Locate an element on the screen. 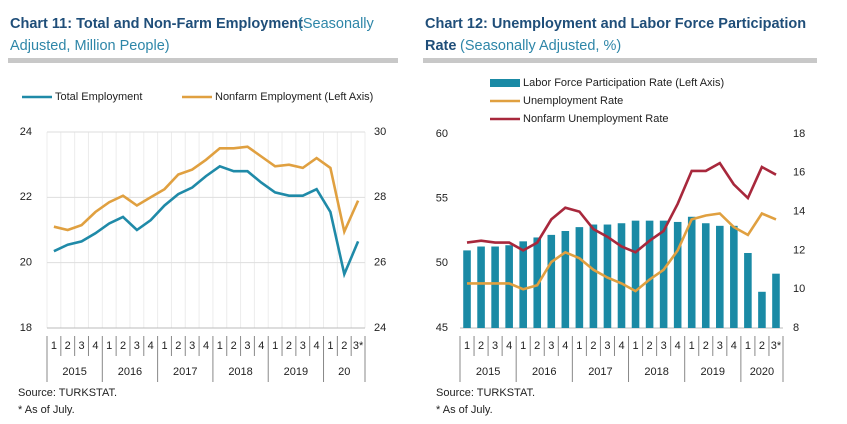 The width and height of the screenshot is (847, 424). y2-tick-label: 18 is located at coordinates (799, 134).